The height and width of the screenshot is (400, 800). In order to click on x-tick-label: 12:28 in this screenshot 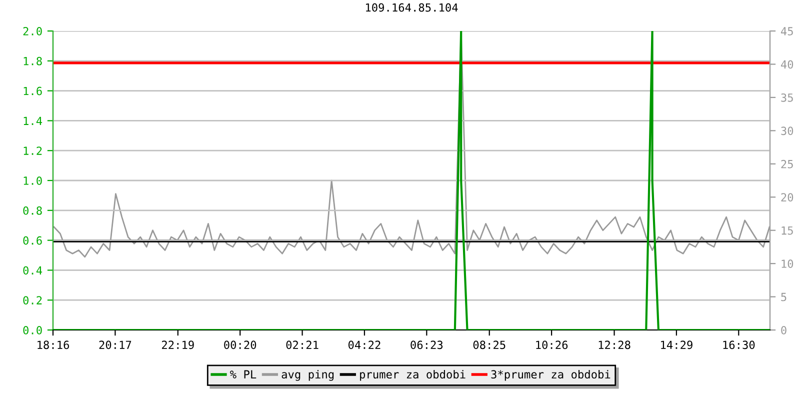, I will do `click(614, 345)`.